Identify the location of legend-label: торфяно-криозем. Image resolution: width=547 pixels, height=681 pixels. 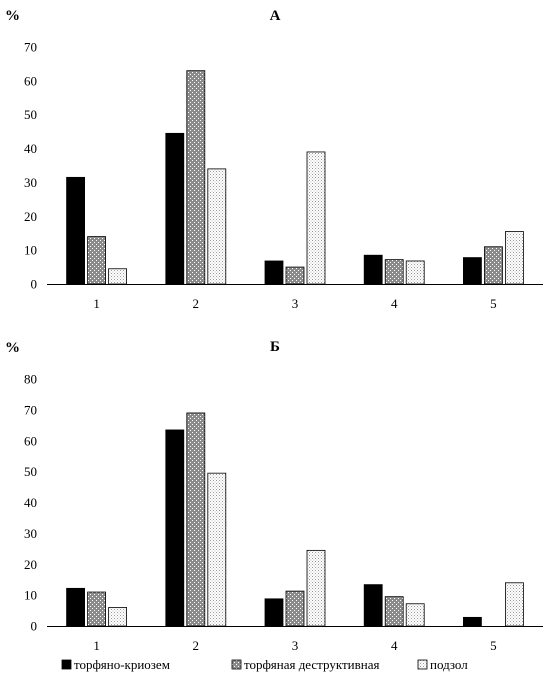
(122, 664).